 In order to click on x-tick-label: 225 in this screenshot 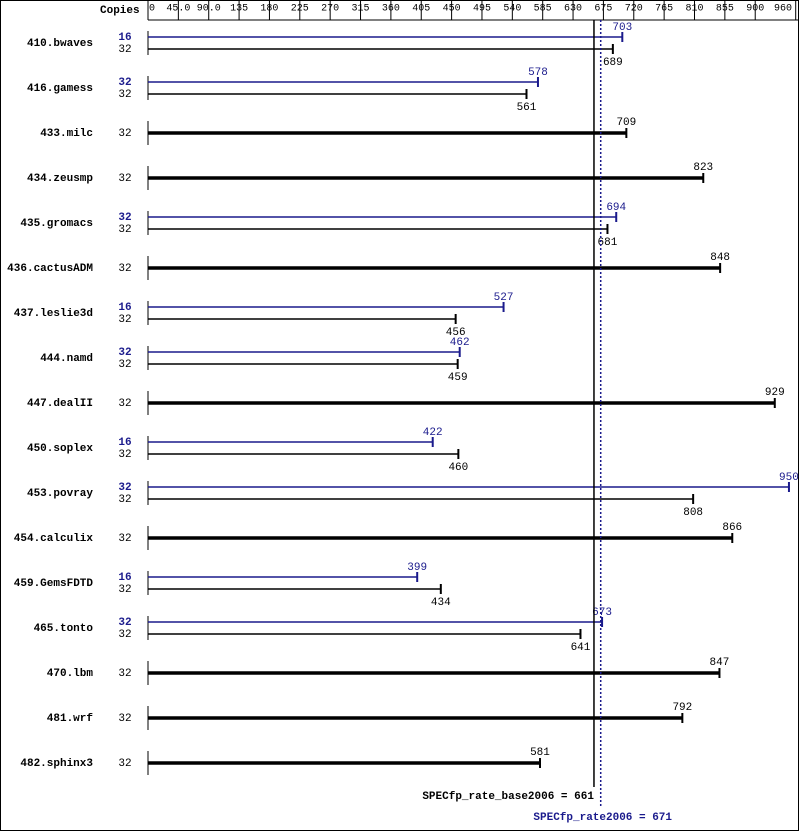, I will do `click(300, 9)`.